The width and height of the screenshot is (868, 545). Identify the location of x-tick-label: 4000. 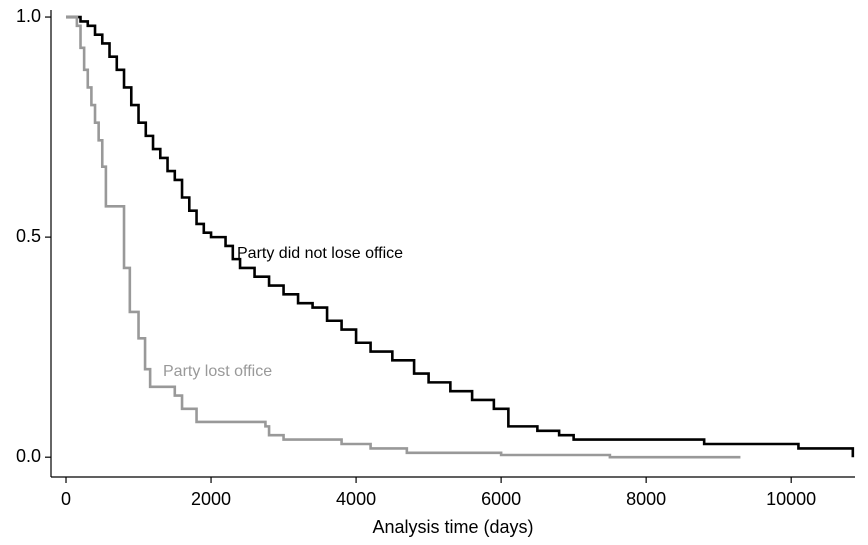
(356, 499).